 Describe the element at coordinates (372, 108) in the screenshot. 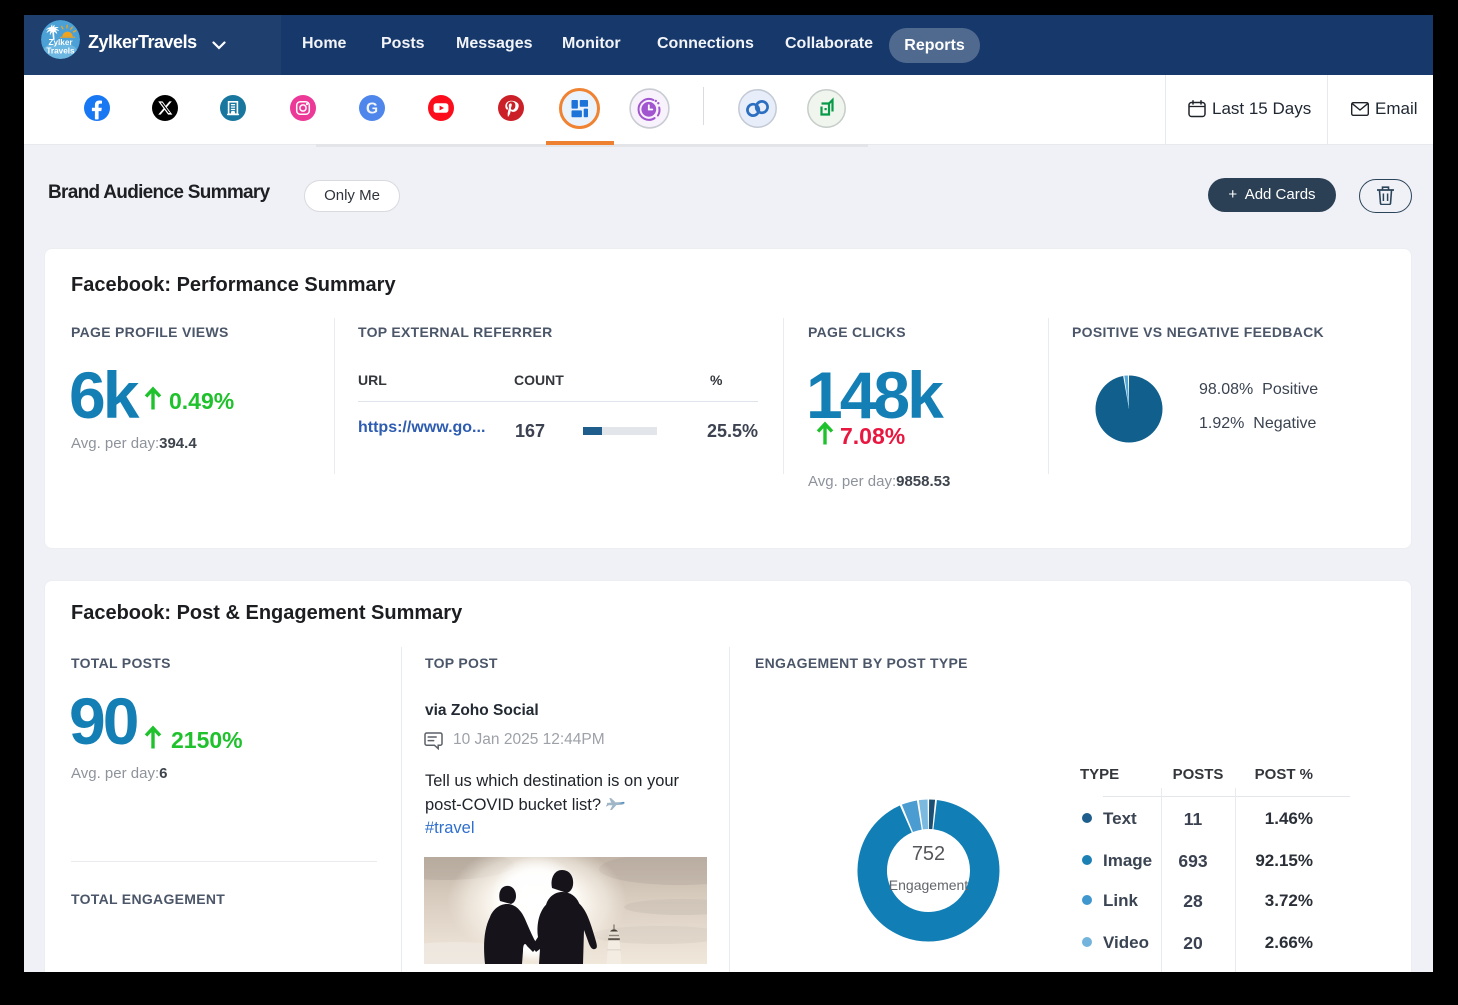

I see `svg-text: G` at that location.